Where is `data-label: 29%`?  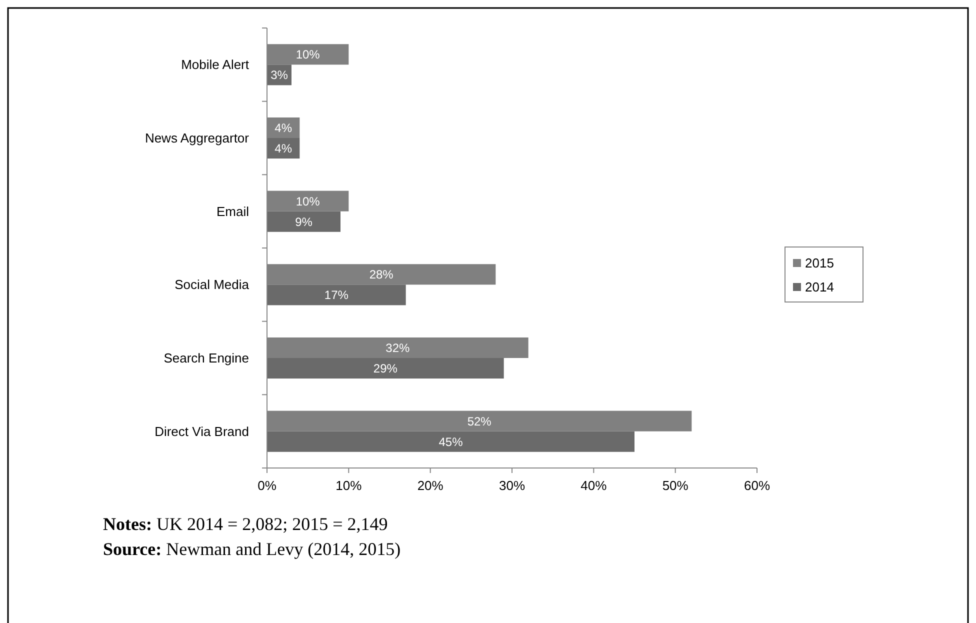
data-label: 29% is located at coordinates (385, 368).